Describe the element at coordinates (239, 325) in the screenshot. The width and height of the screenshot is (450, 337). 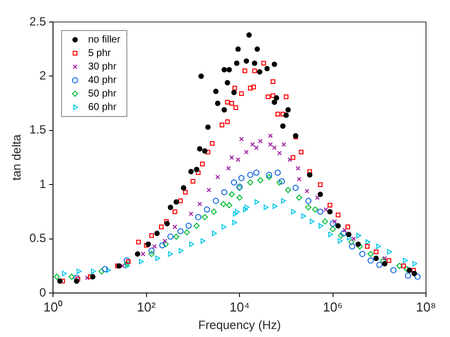
I see `x-axis-title: Frequency (Hz)` at that location.